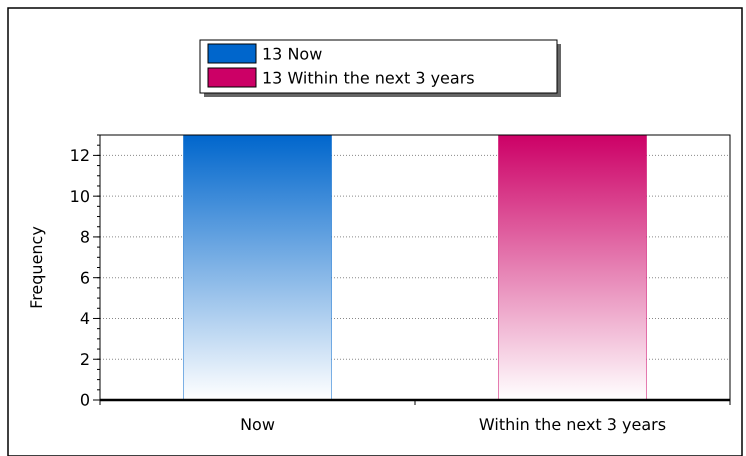  I want to click on x-tick-label: Within the next 3 years, so click(572, 424).